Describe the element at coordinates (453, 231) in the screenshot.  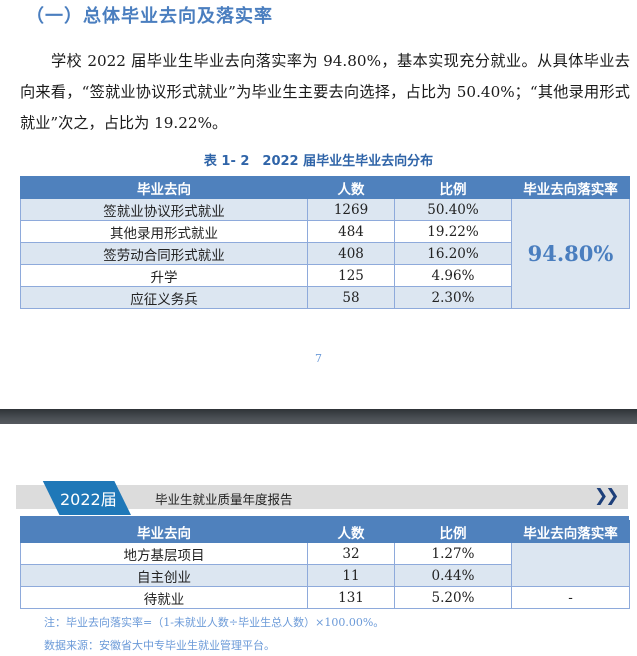
I see `cell-ratio: 19.22%` at that location.